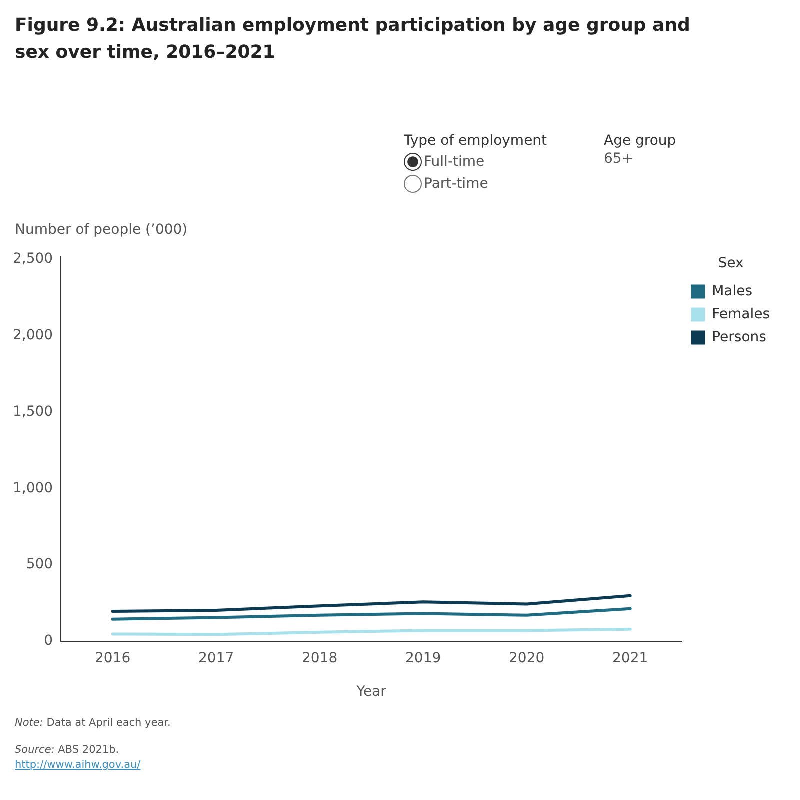 The width and height of the screenshot is (800, 800). Describe the element at coordinates (33, 259) in the screenshot. I see `y-tick-label: 2,500` at that location.